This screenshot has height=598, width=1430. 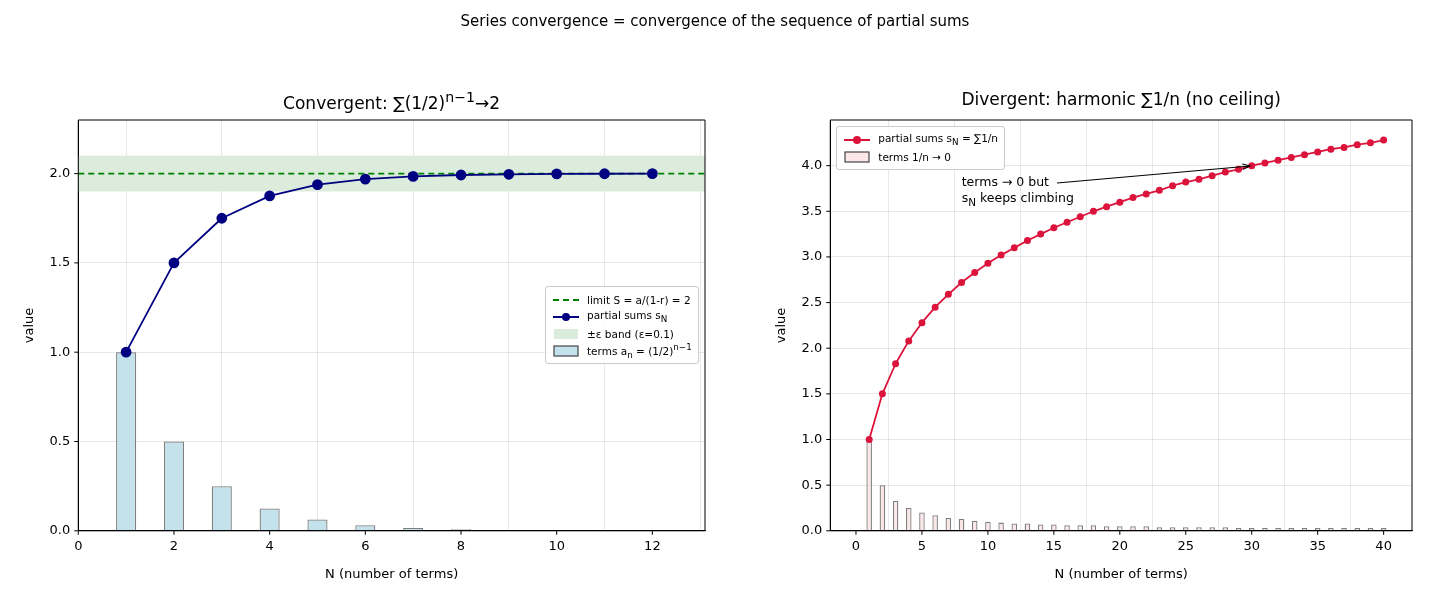 I want to click on x-tick-label: 35, so click(x=1317, y=545).